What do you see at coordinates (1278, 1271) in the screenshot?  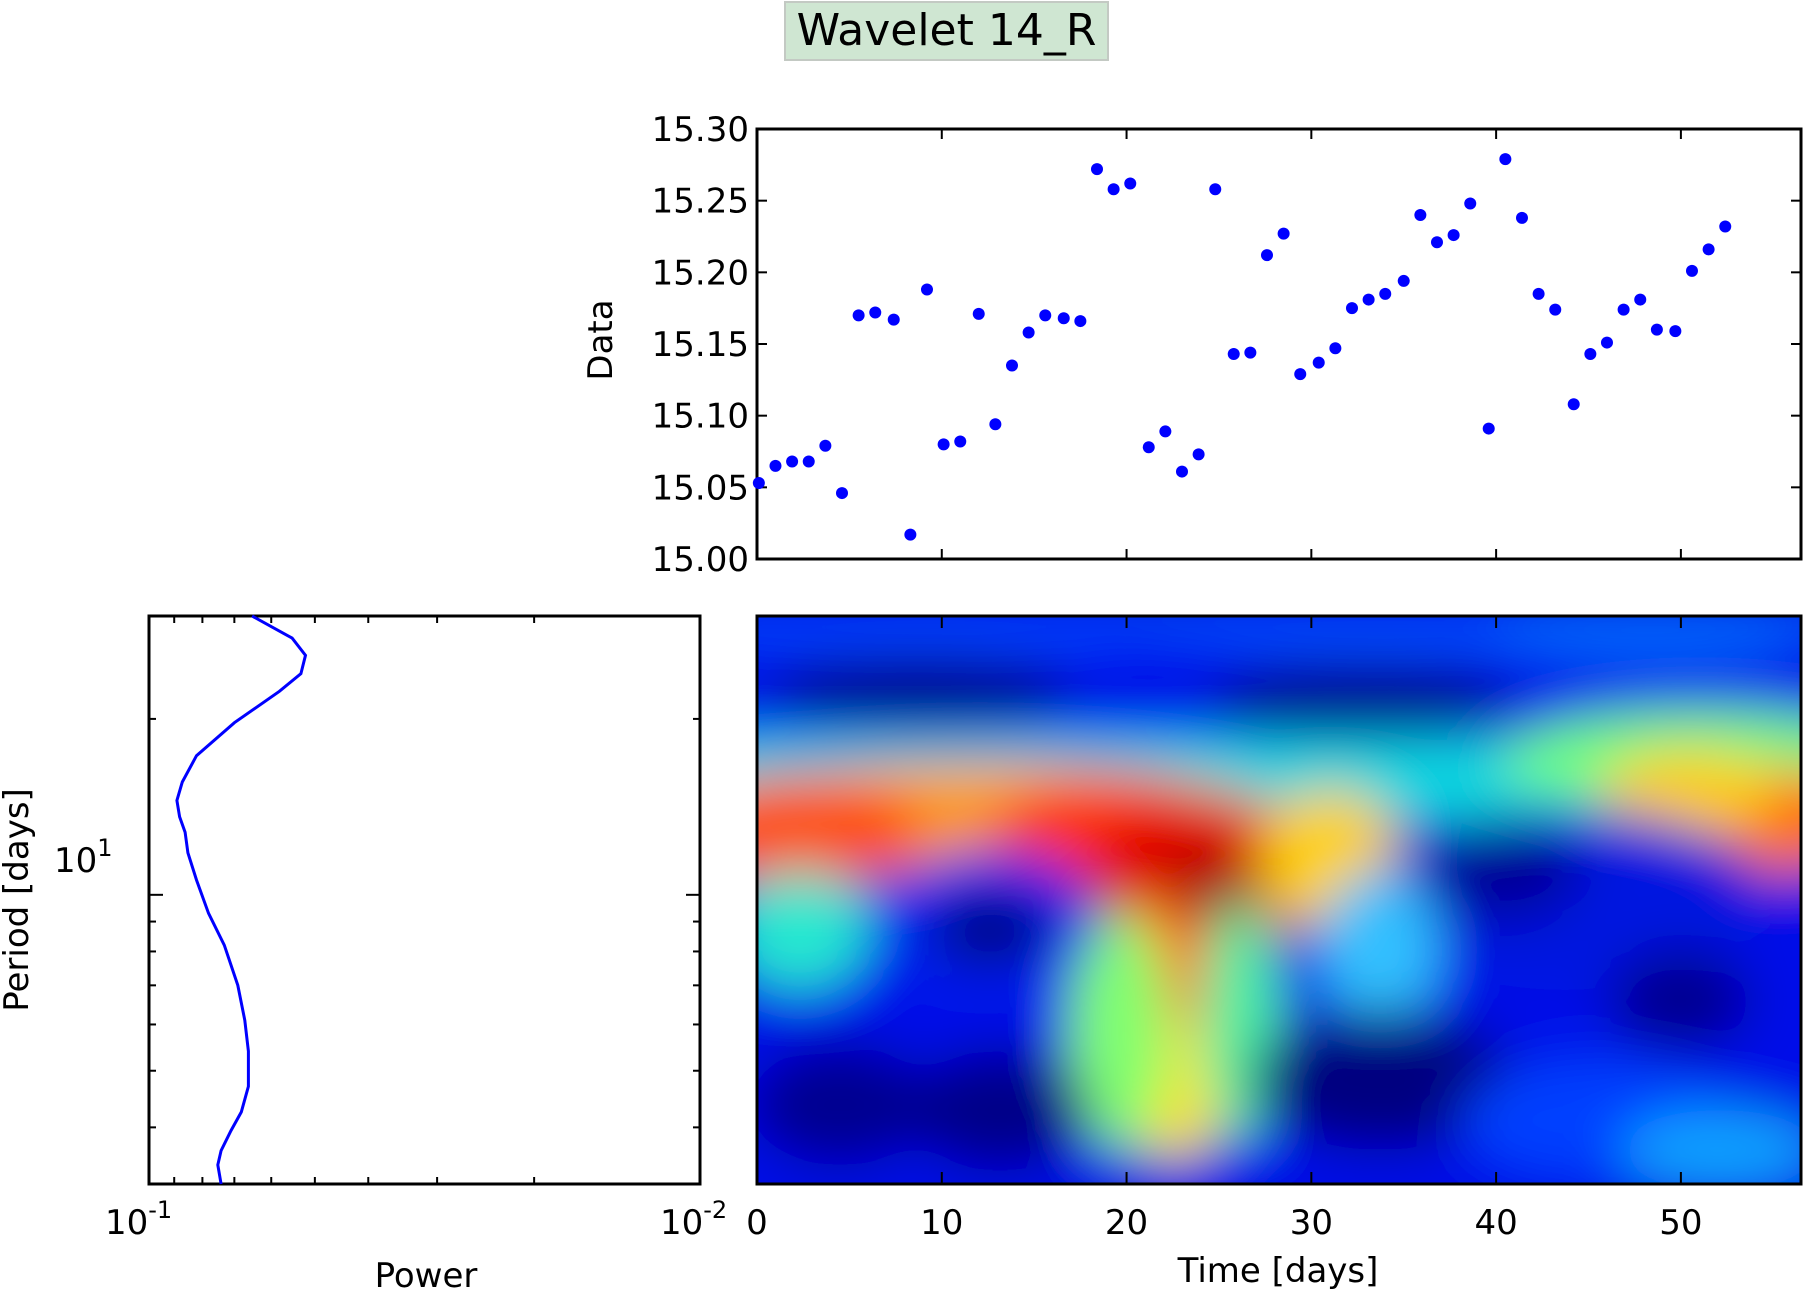 I see `heatmap-xlabel: Time [days]` at bounding box center [1278, 1271].